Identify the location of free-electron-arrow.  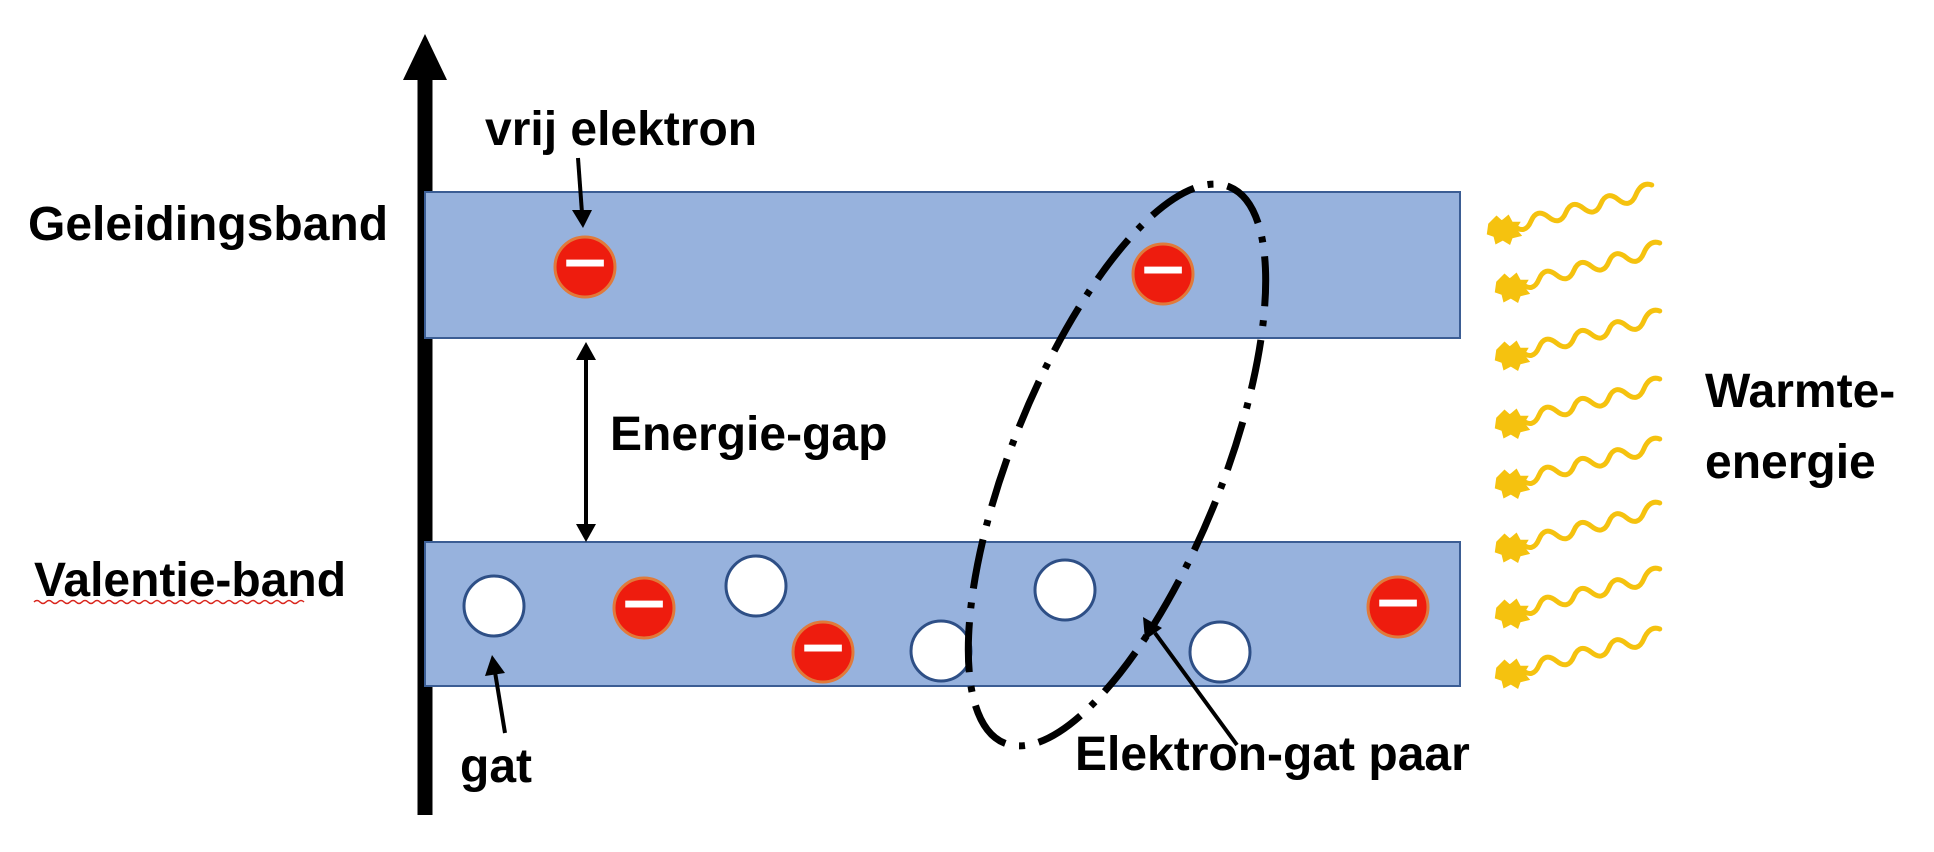
(582, 192).